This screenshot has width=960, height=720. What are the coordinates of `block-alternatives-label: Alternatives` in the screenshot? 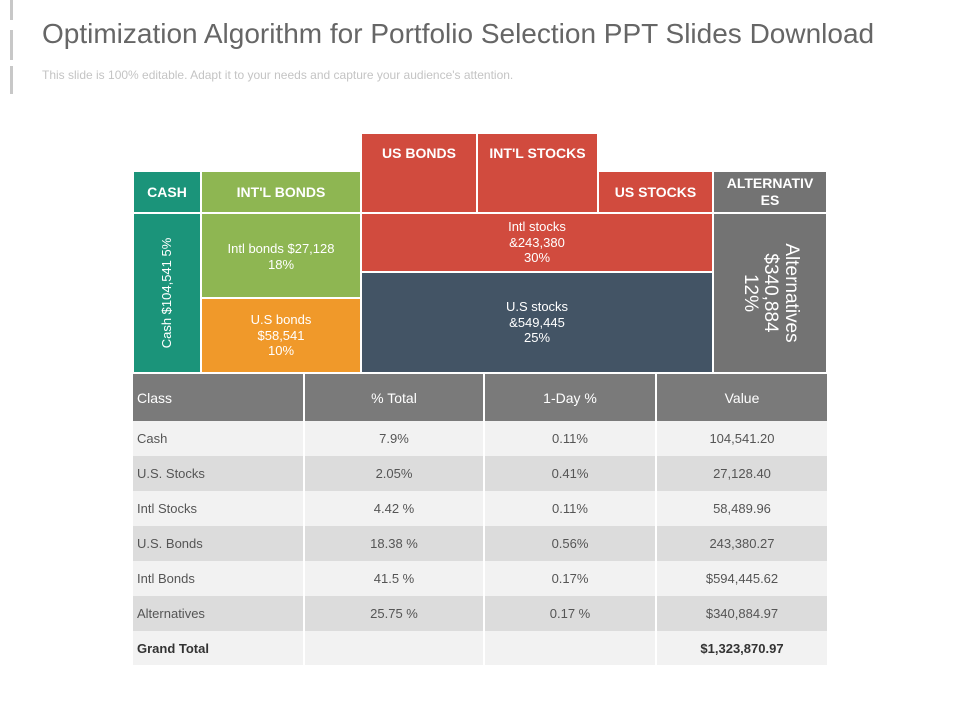 It's located at (791, 293).